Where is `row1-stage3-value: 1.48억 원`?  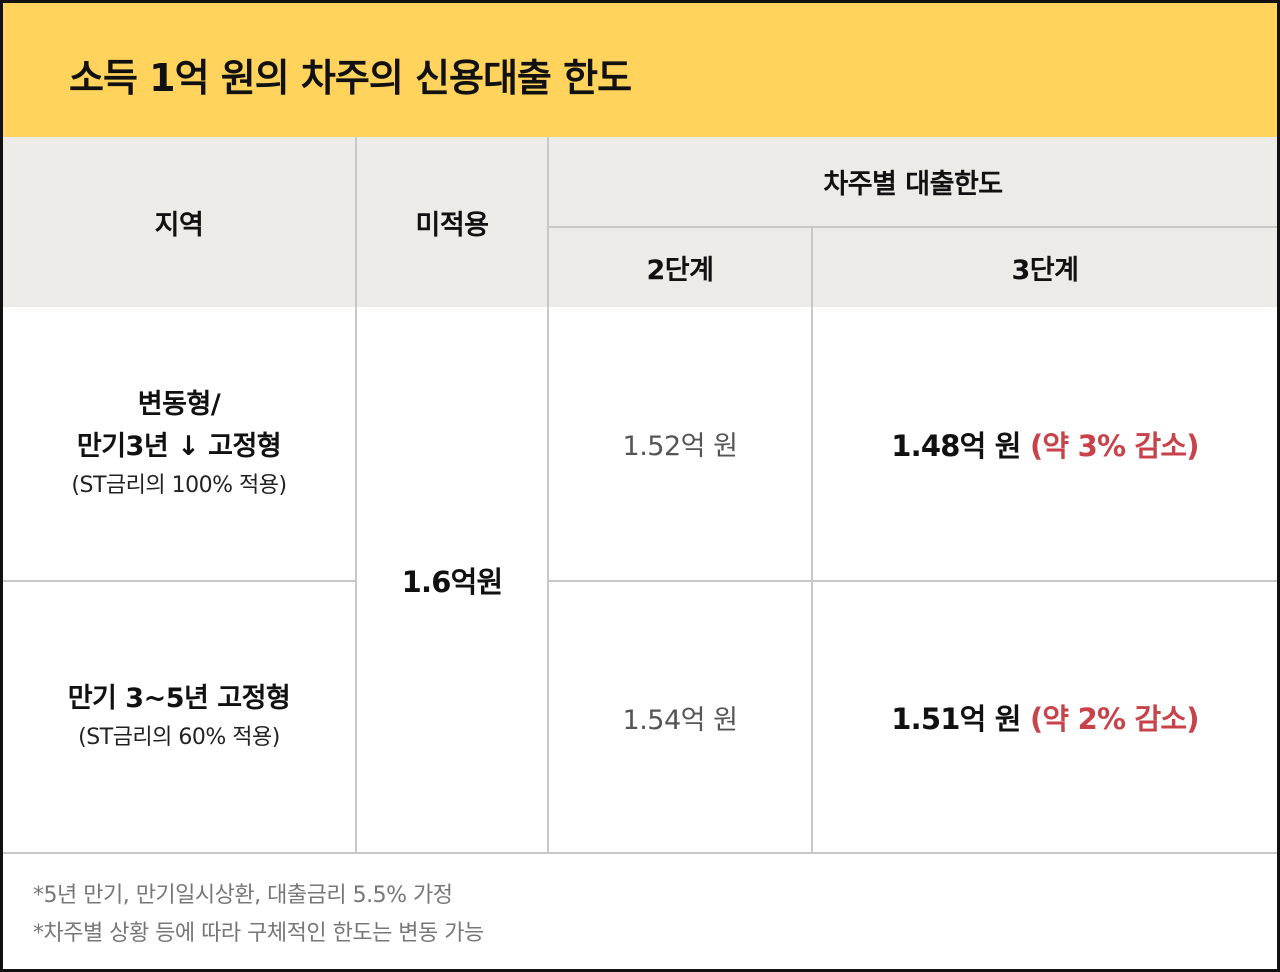
row1-stage3-value: 1.48억 원 is located at coordinates (956, 445).